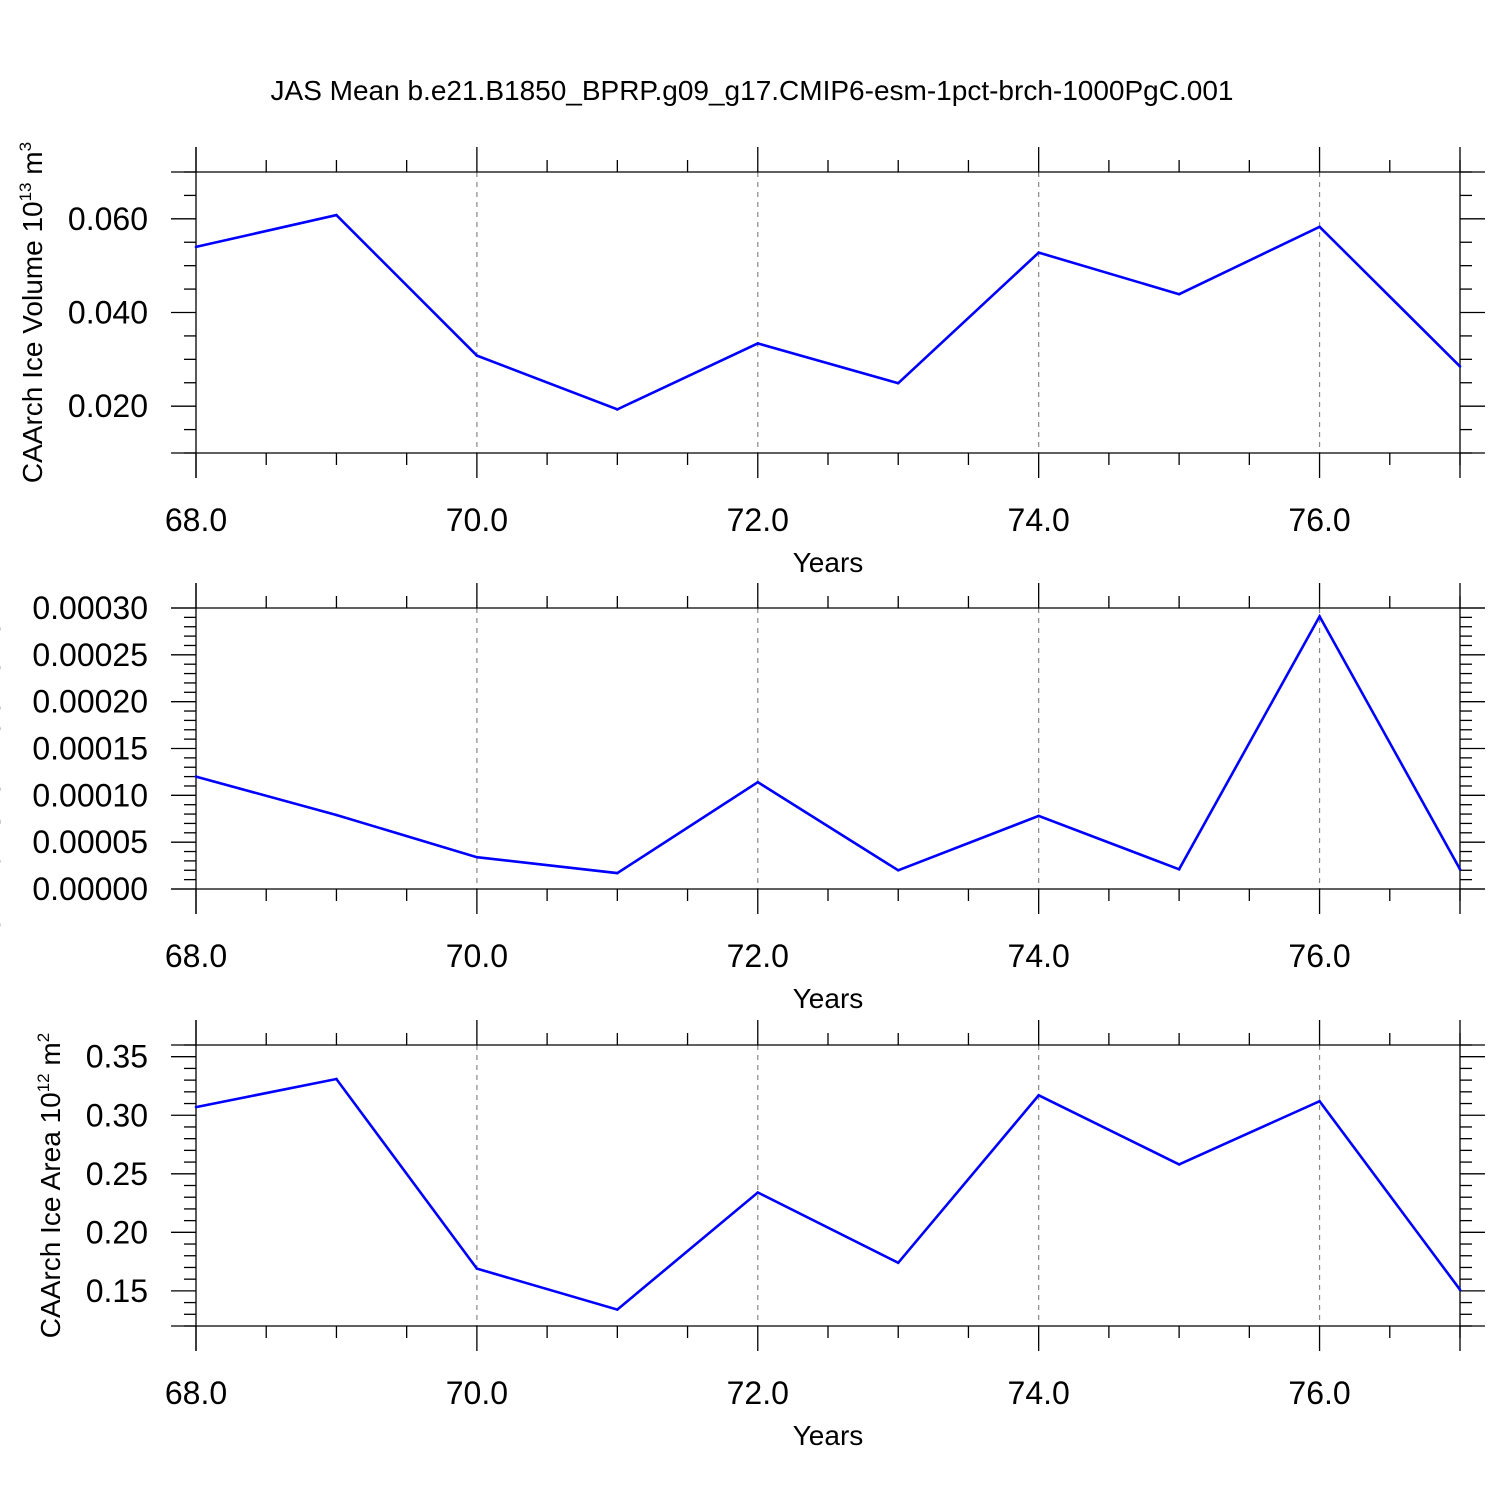 This screenshot has height=1500, width=1500. Describe the element at coordinates (43, 1037) in the screenshot. I see `y-axis-label-unit-exponent: 2` at that location.